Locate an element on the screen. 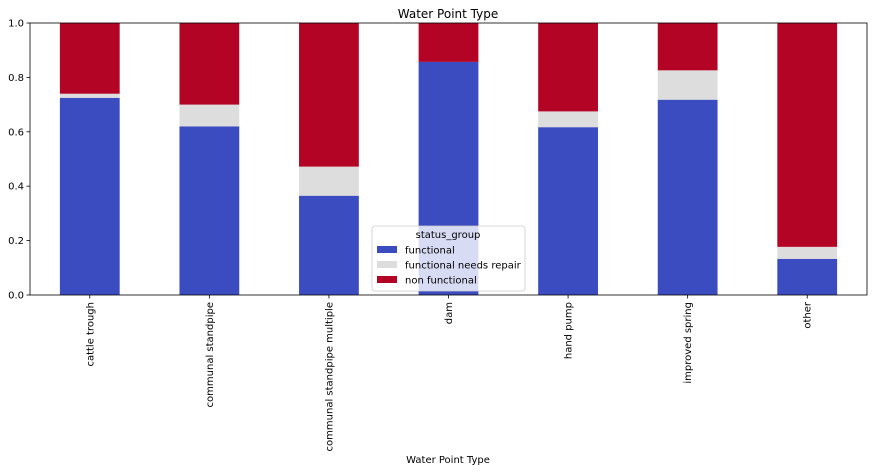 Image resolution: width=874 pixels, height=476 pixels. y-tick-label: 0.4 is located at coordinates (16, 187).